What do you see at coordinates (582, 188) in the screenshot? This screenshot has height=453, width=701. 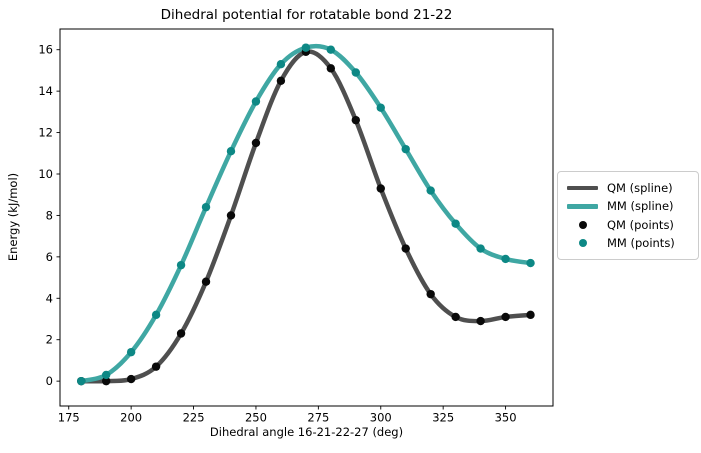 I see `qm-spline-swatch-icon` at bounding box center [582, 188].